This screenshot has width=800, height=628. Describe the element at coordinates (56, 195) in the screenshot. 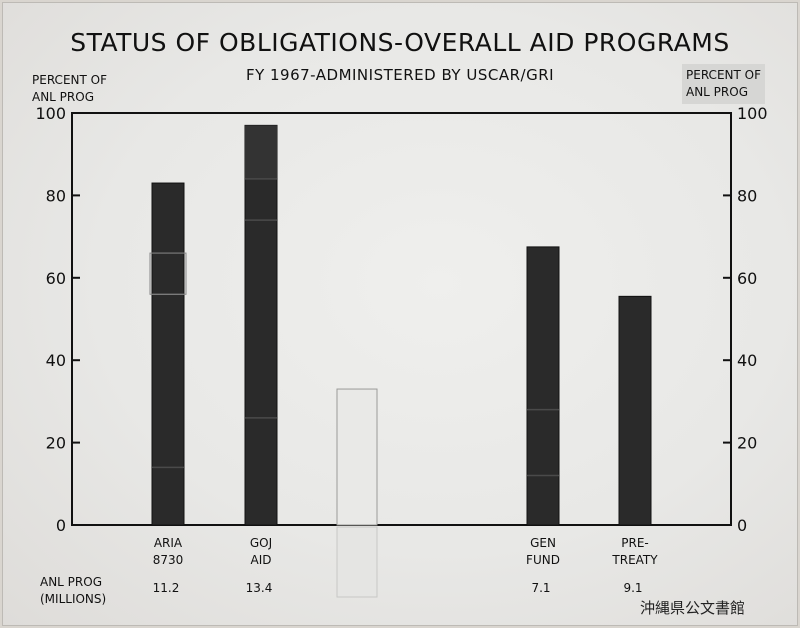

I see `y-tick-label-left: 80` at that location.